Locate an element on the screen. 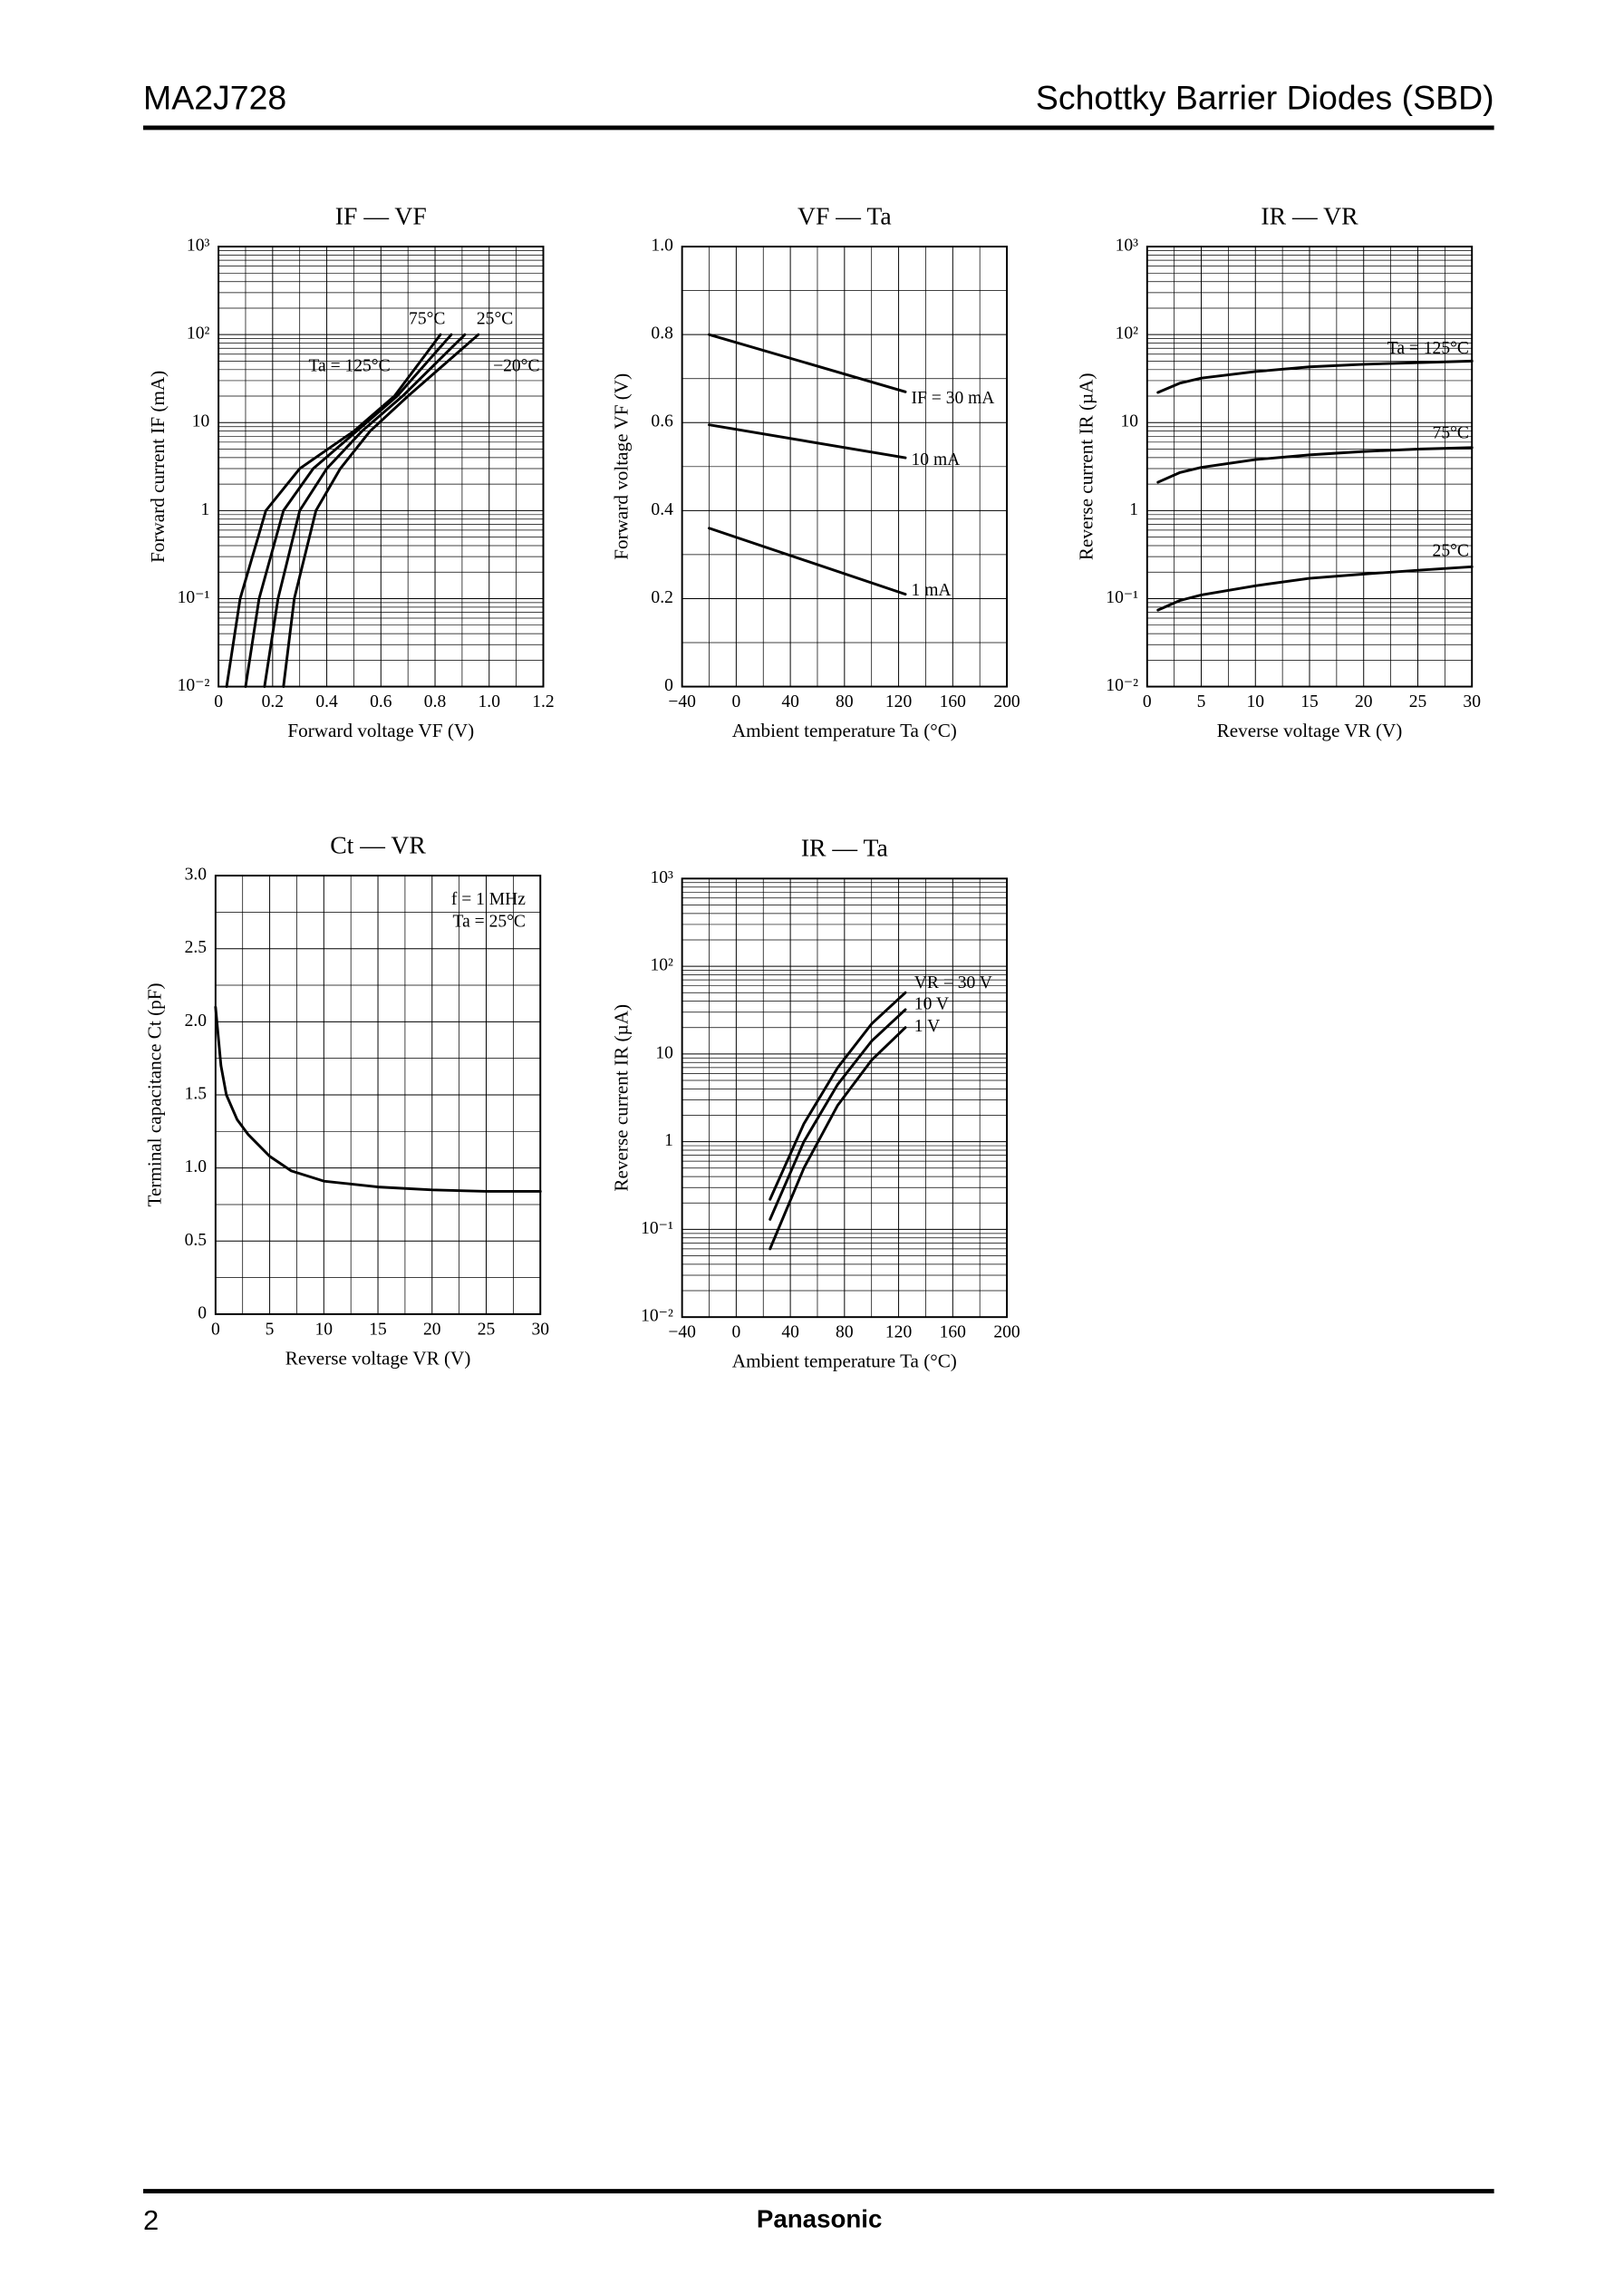  curve-label: 1 V is located at coordinates (927, 1026).